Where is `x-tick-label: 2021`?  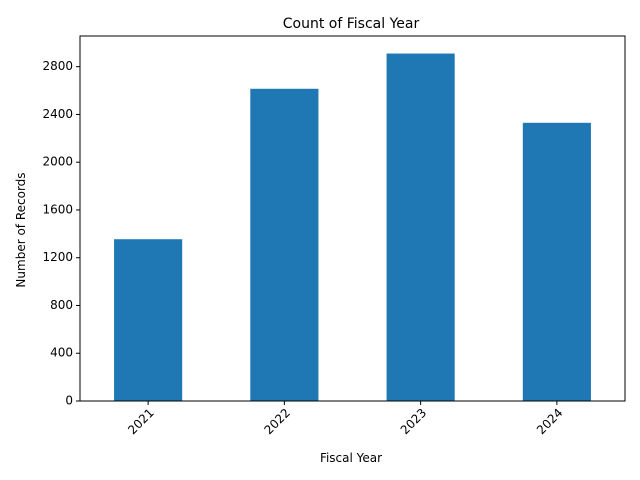
x-tick-label: 2021 is located at coordinates (140, 421).